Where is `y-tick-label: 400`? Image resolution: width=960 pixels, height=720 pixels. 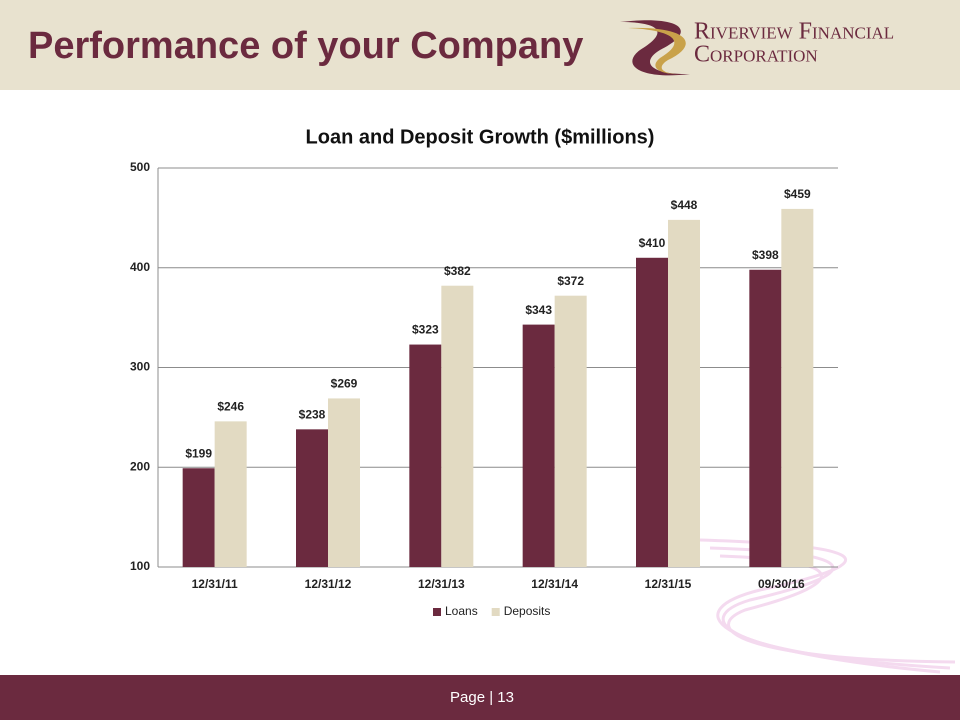
y-tick-label: 400 is located at coordinates (140, 267).